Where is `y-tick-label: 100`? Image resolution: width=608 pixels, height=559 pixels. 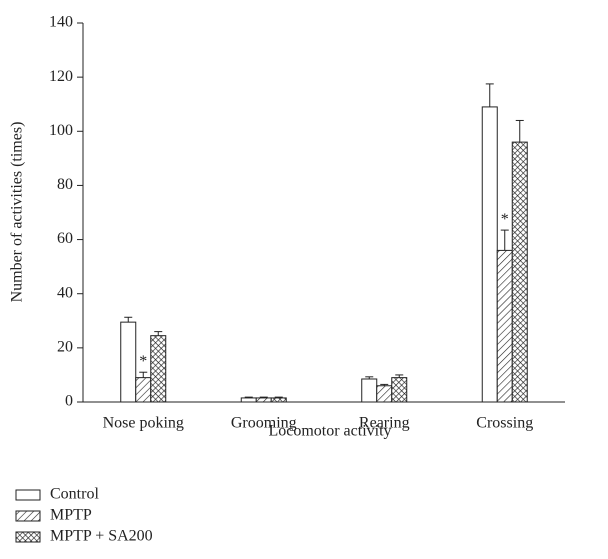
y-tick-label: 100 is located at coordinates (61, 130).